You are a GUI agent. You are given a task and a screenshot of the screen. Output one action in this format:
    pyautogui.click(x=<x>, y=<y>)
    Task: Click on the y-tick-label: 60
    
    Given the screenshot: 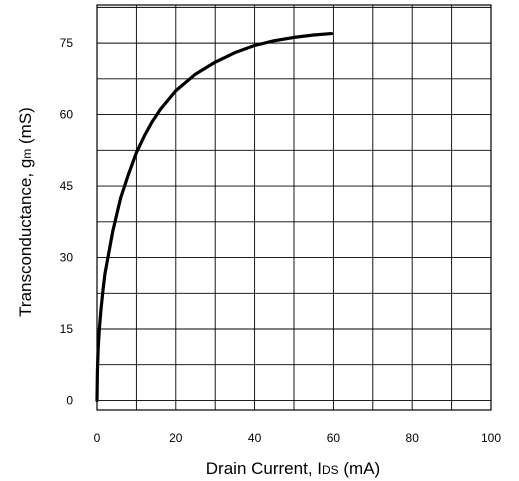 What is the action you would take?
    pyautogui.click(x=67, y=115)
    